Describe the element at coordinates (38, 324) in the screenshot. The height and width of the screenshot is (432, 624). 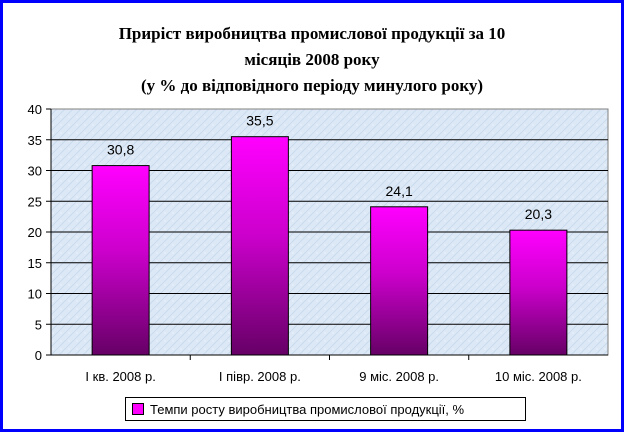
I see `y-tick-label: 5` at that location.